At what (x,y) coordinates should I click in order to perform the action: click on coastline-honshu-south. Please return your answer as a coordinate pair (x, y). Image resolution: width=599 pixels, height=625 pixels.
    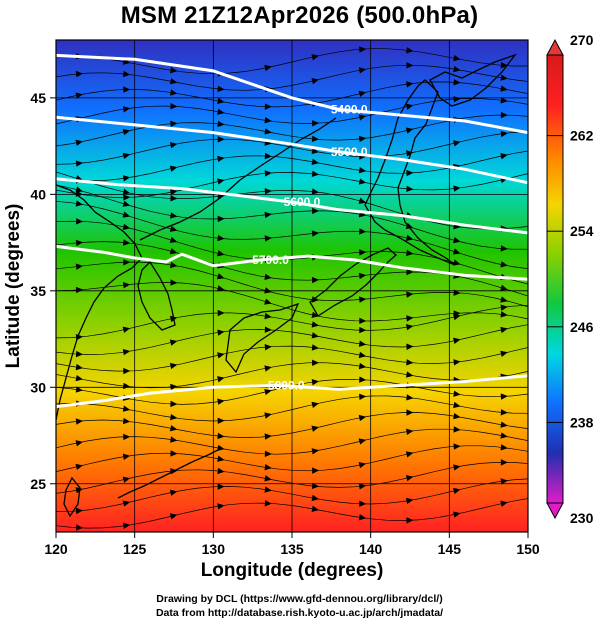
    Looking at the image, I should click on (353, 282).